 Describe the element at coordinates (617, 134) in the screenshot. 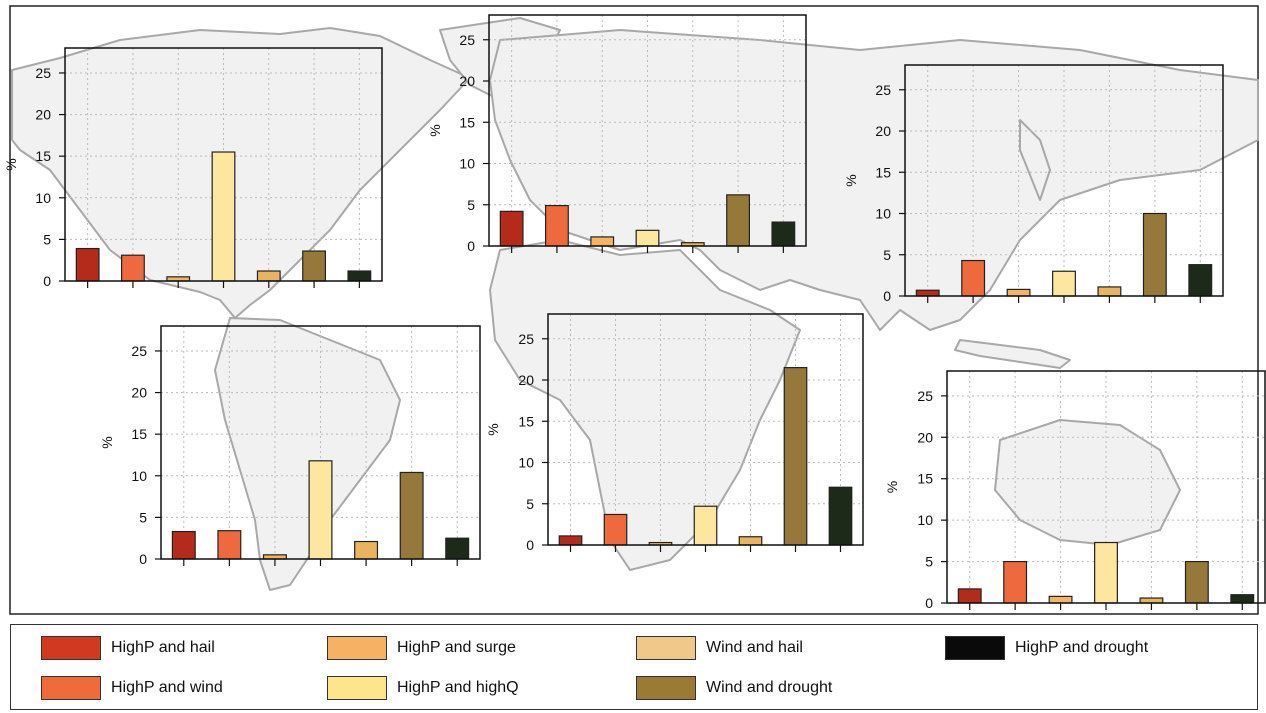

I see `inset-chart-europe: 0 5 10 15 20 25%` at that location.